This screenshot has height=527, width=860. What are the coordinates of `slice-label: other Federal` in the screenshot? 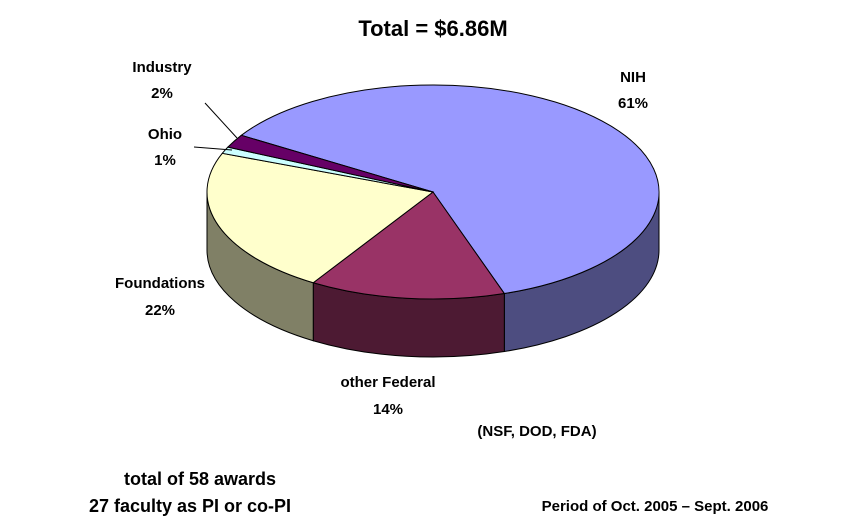 It's located at (387, 382).